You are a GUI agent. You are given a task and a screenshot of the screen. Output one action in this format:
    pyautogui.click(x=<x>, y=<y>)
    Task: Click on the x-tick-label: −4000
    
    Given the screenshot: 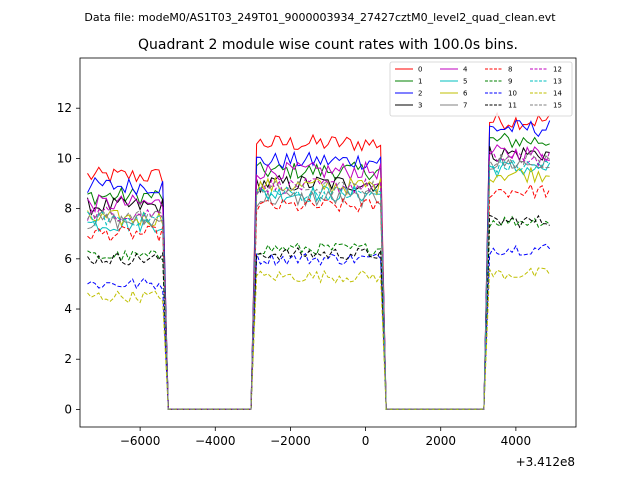 What is the action you would take?
    pyautogui.click(x=215, y=441)
    